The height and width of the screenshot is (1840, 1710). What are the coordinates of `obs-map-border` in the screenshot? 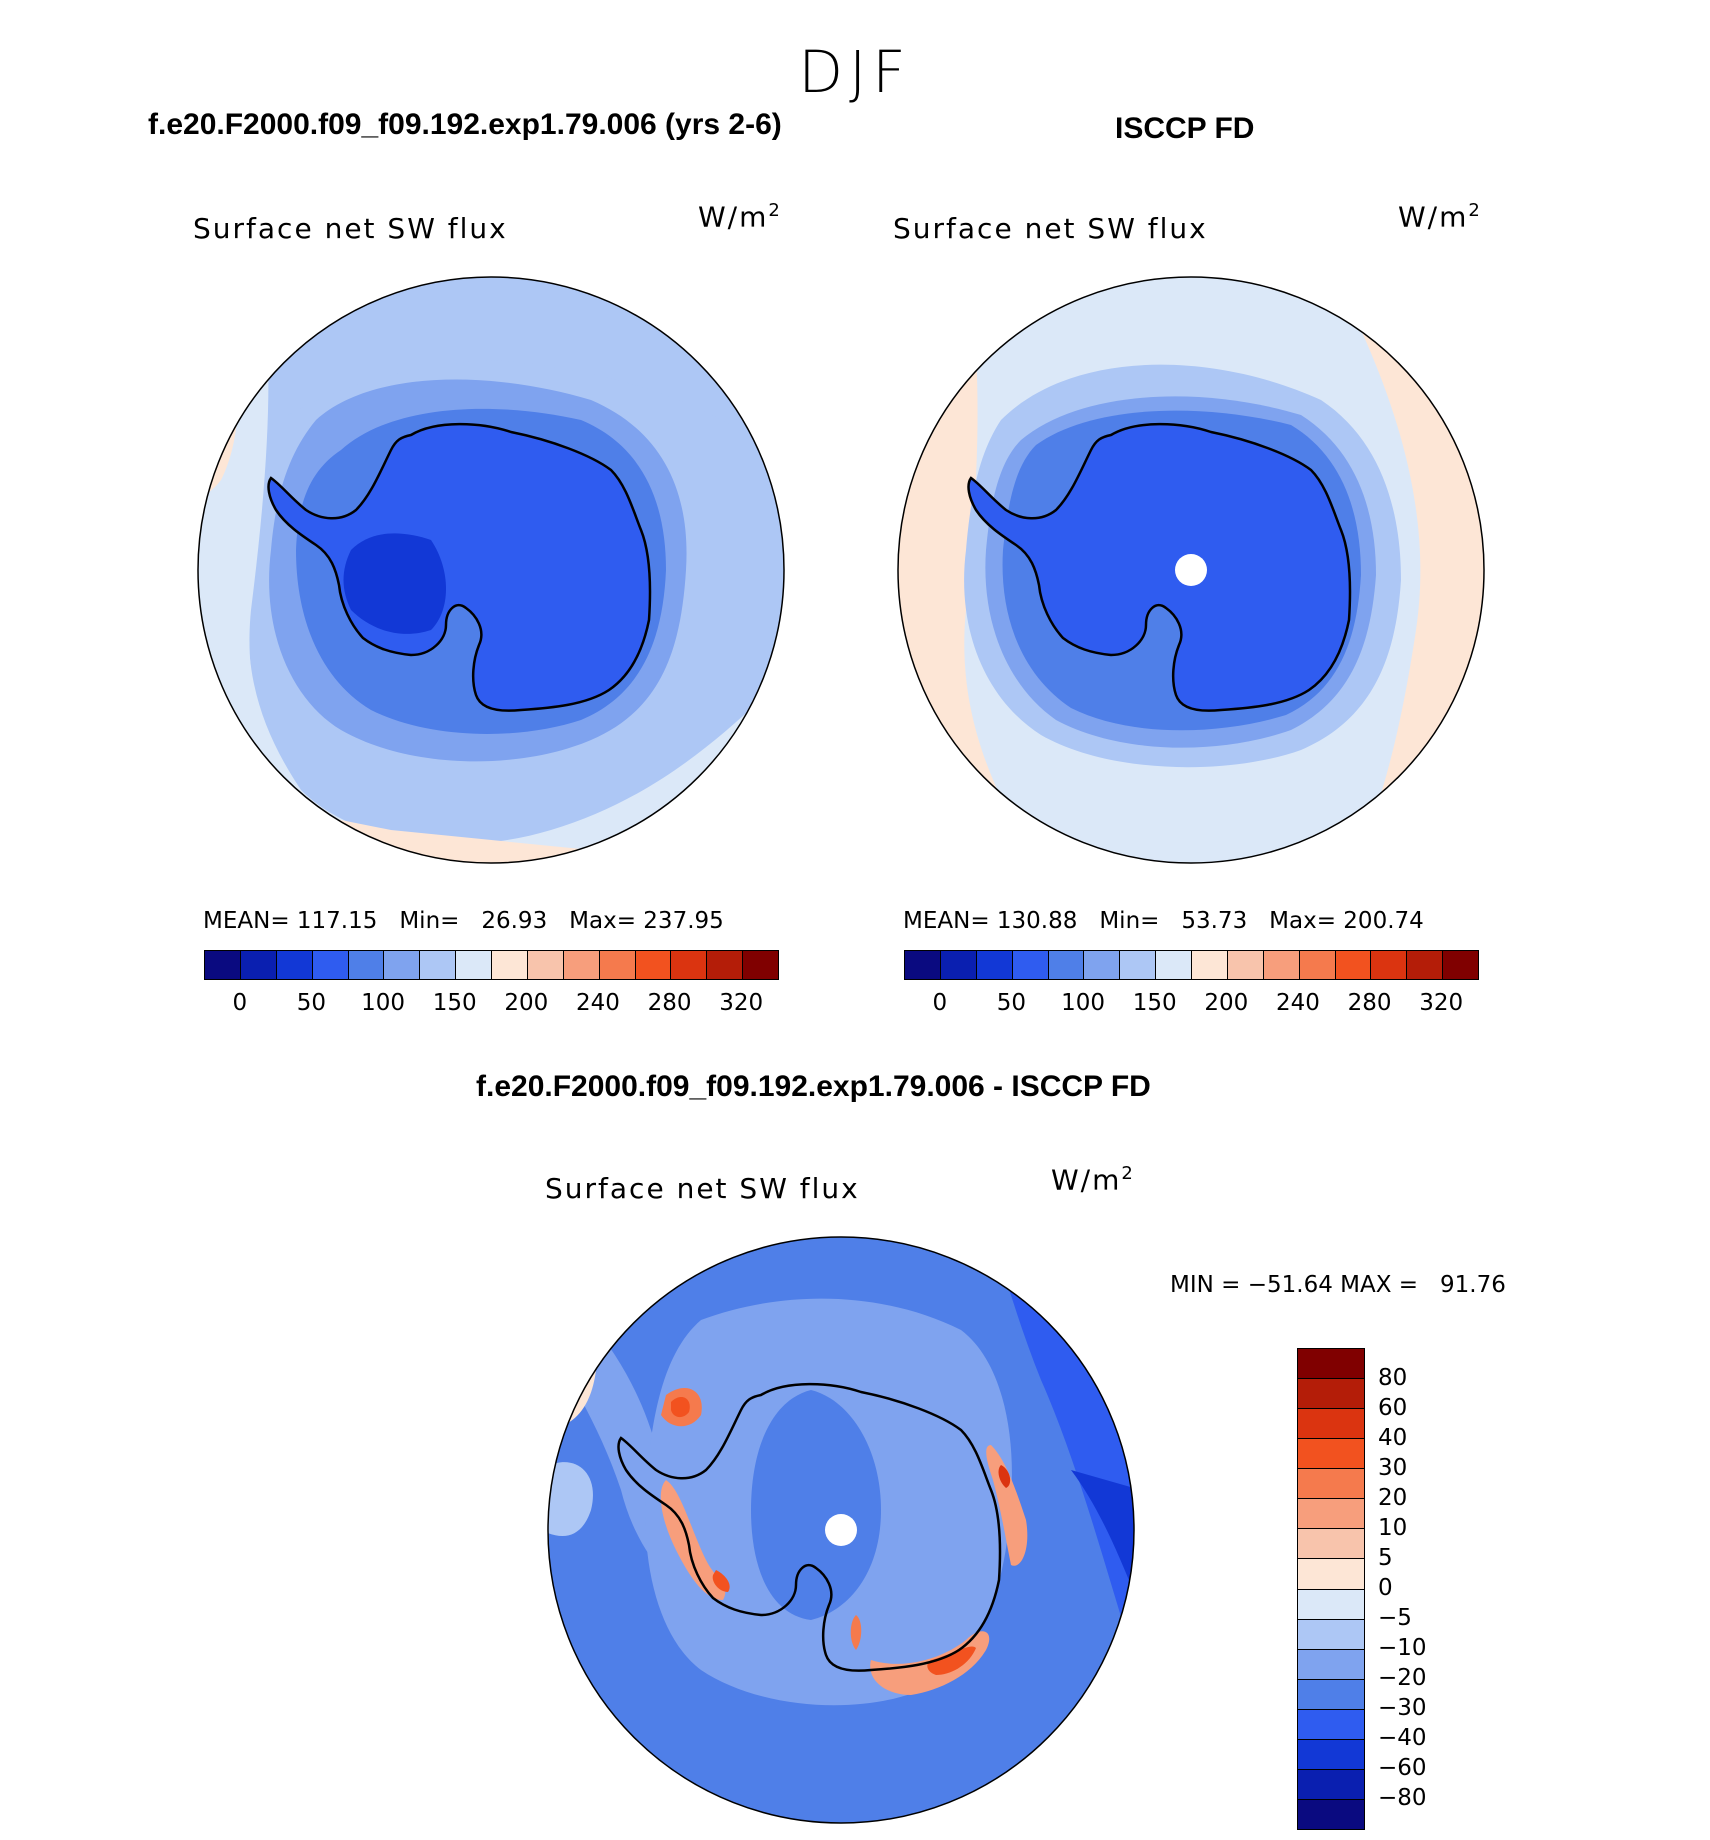 It's located at (1191, 570).